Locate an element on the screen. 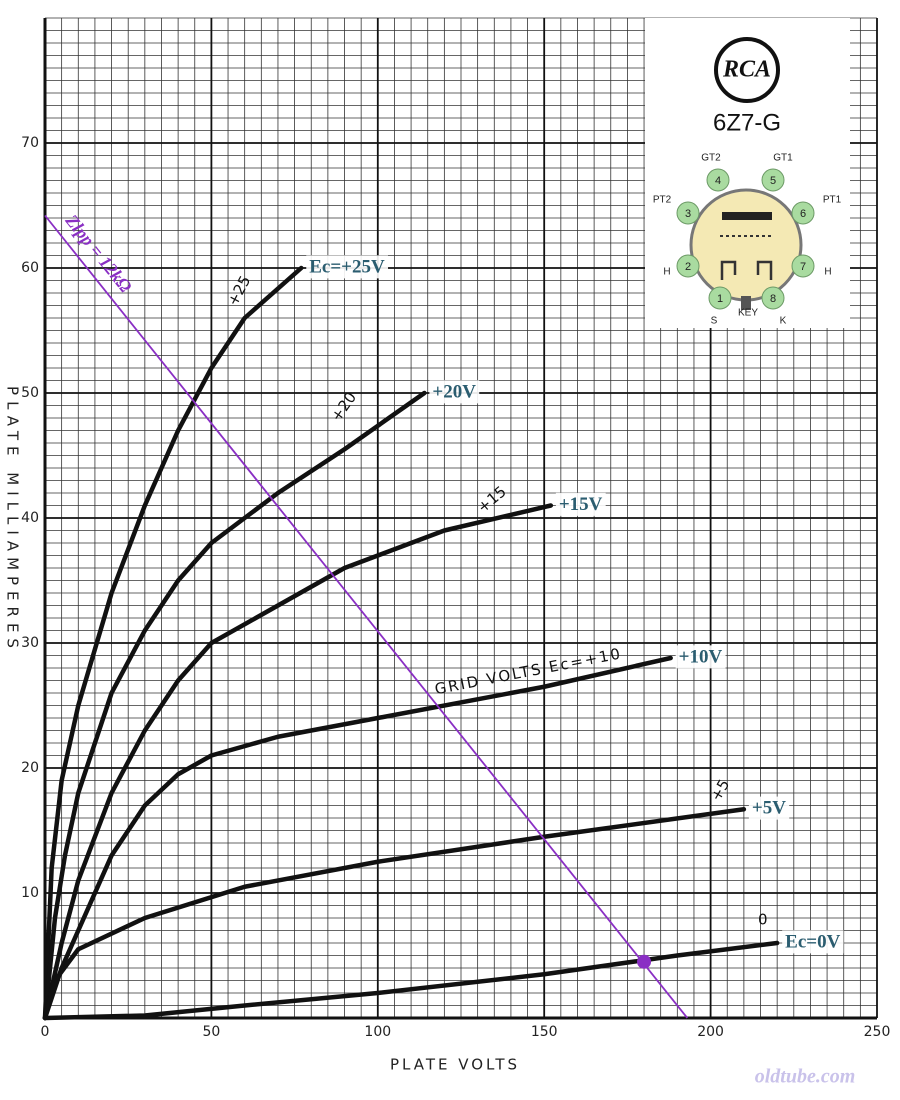 The width and height of the screenshot is (900, 1100). key-label: KEY is located at coordinates (748, 313).